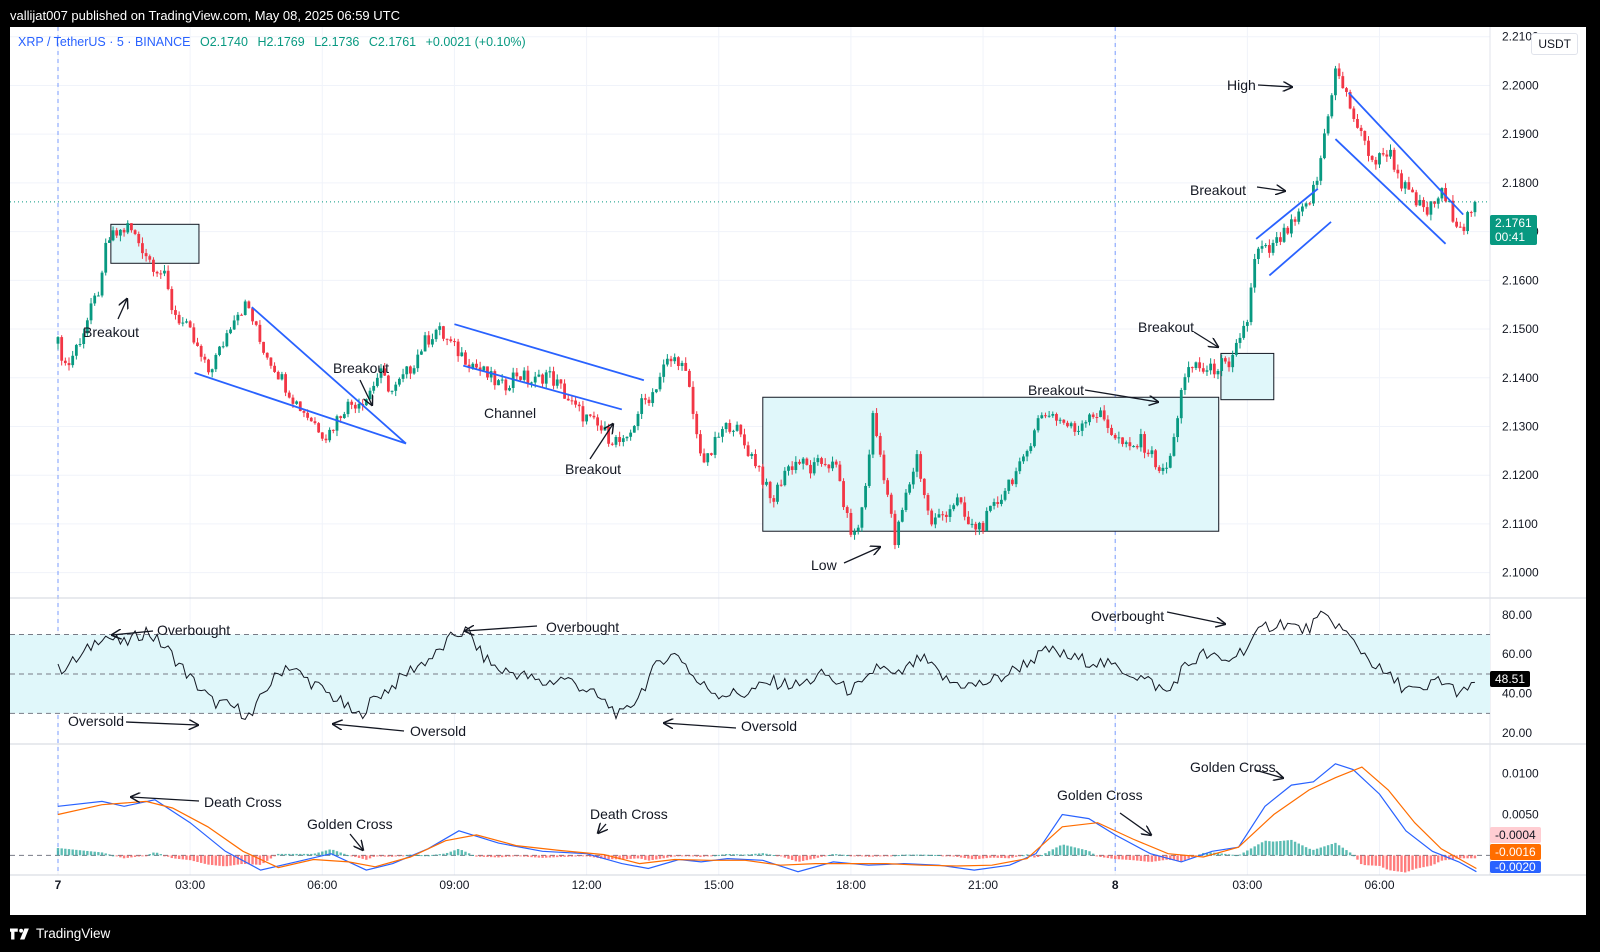  What do you see at coordinates (1515, 867) in the screenshot?
I see `macd-line-tag: -0.0020` at bounding box center [1515, 867].